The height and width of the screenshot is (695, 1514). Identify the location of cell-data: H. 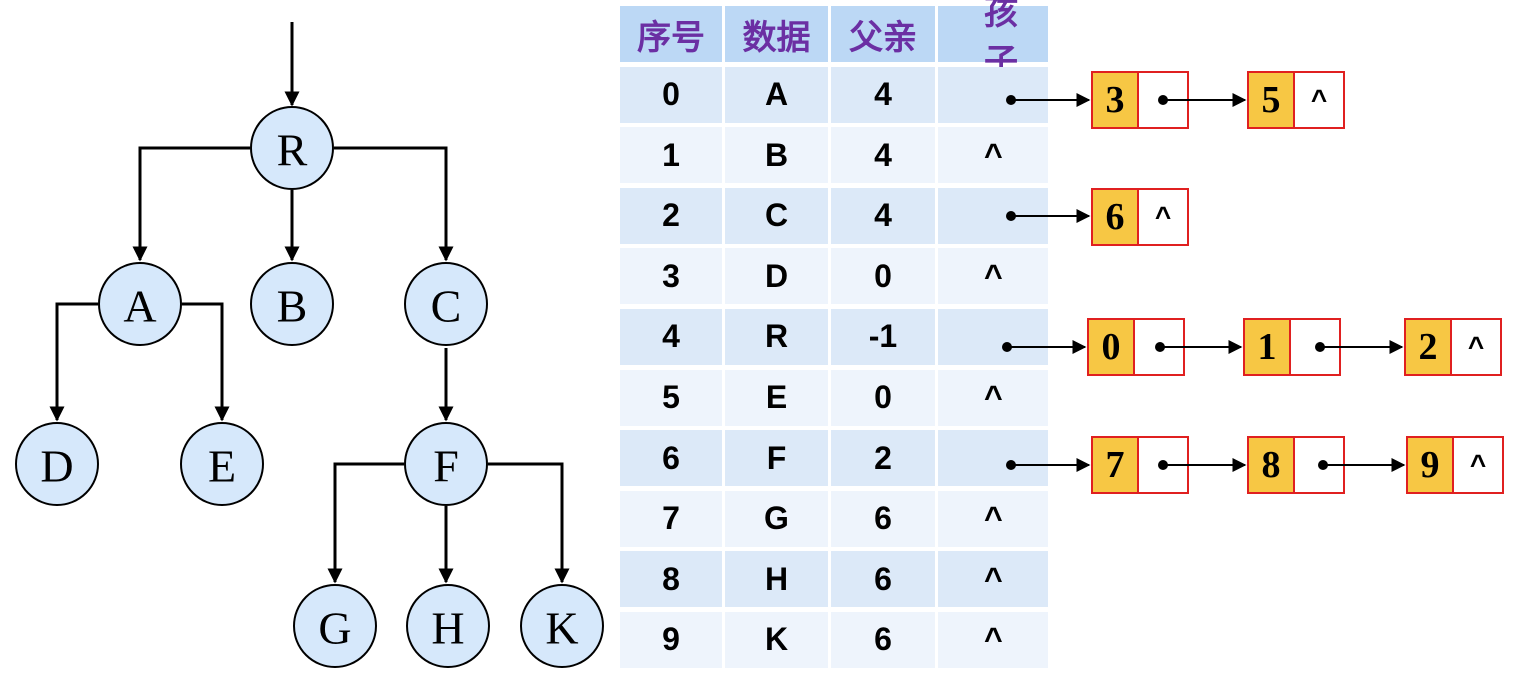
(776, 579).